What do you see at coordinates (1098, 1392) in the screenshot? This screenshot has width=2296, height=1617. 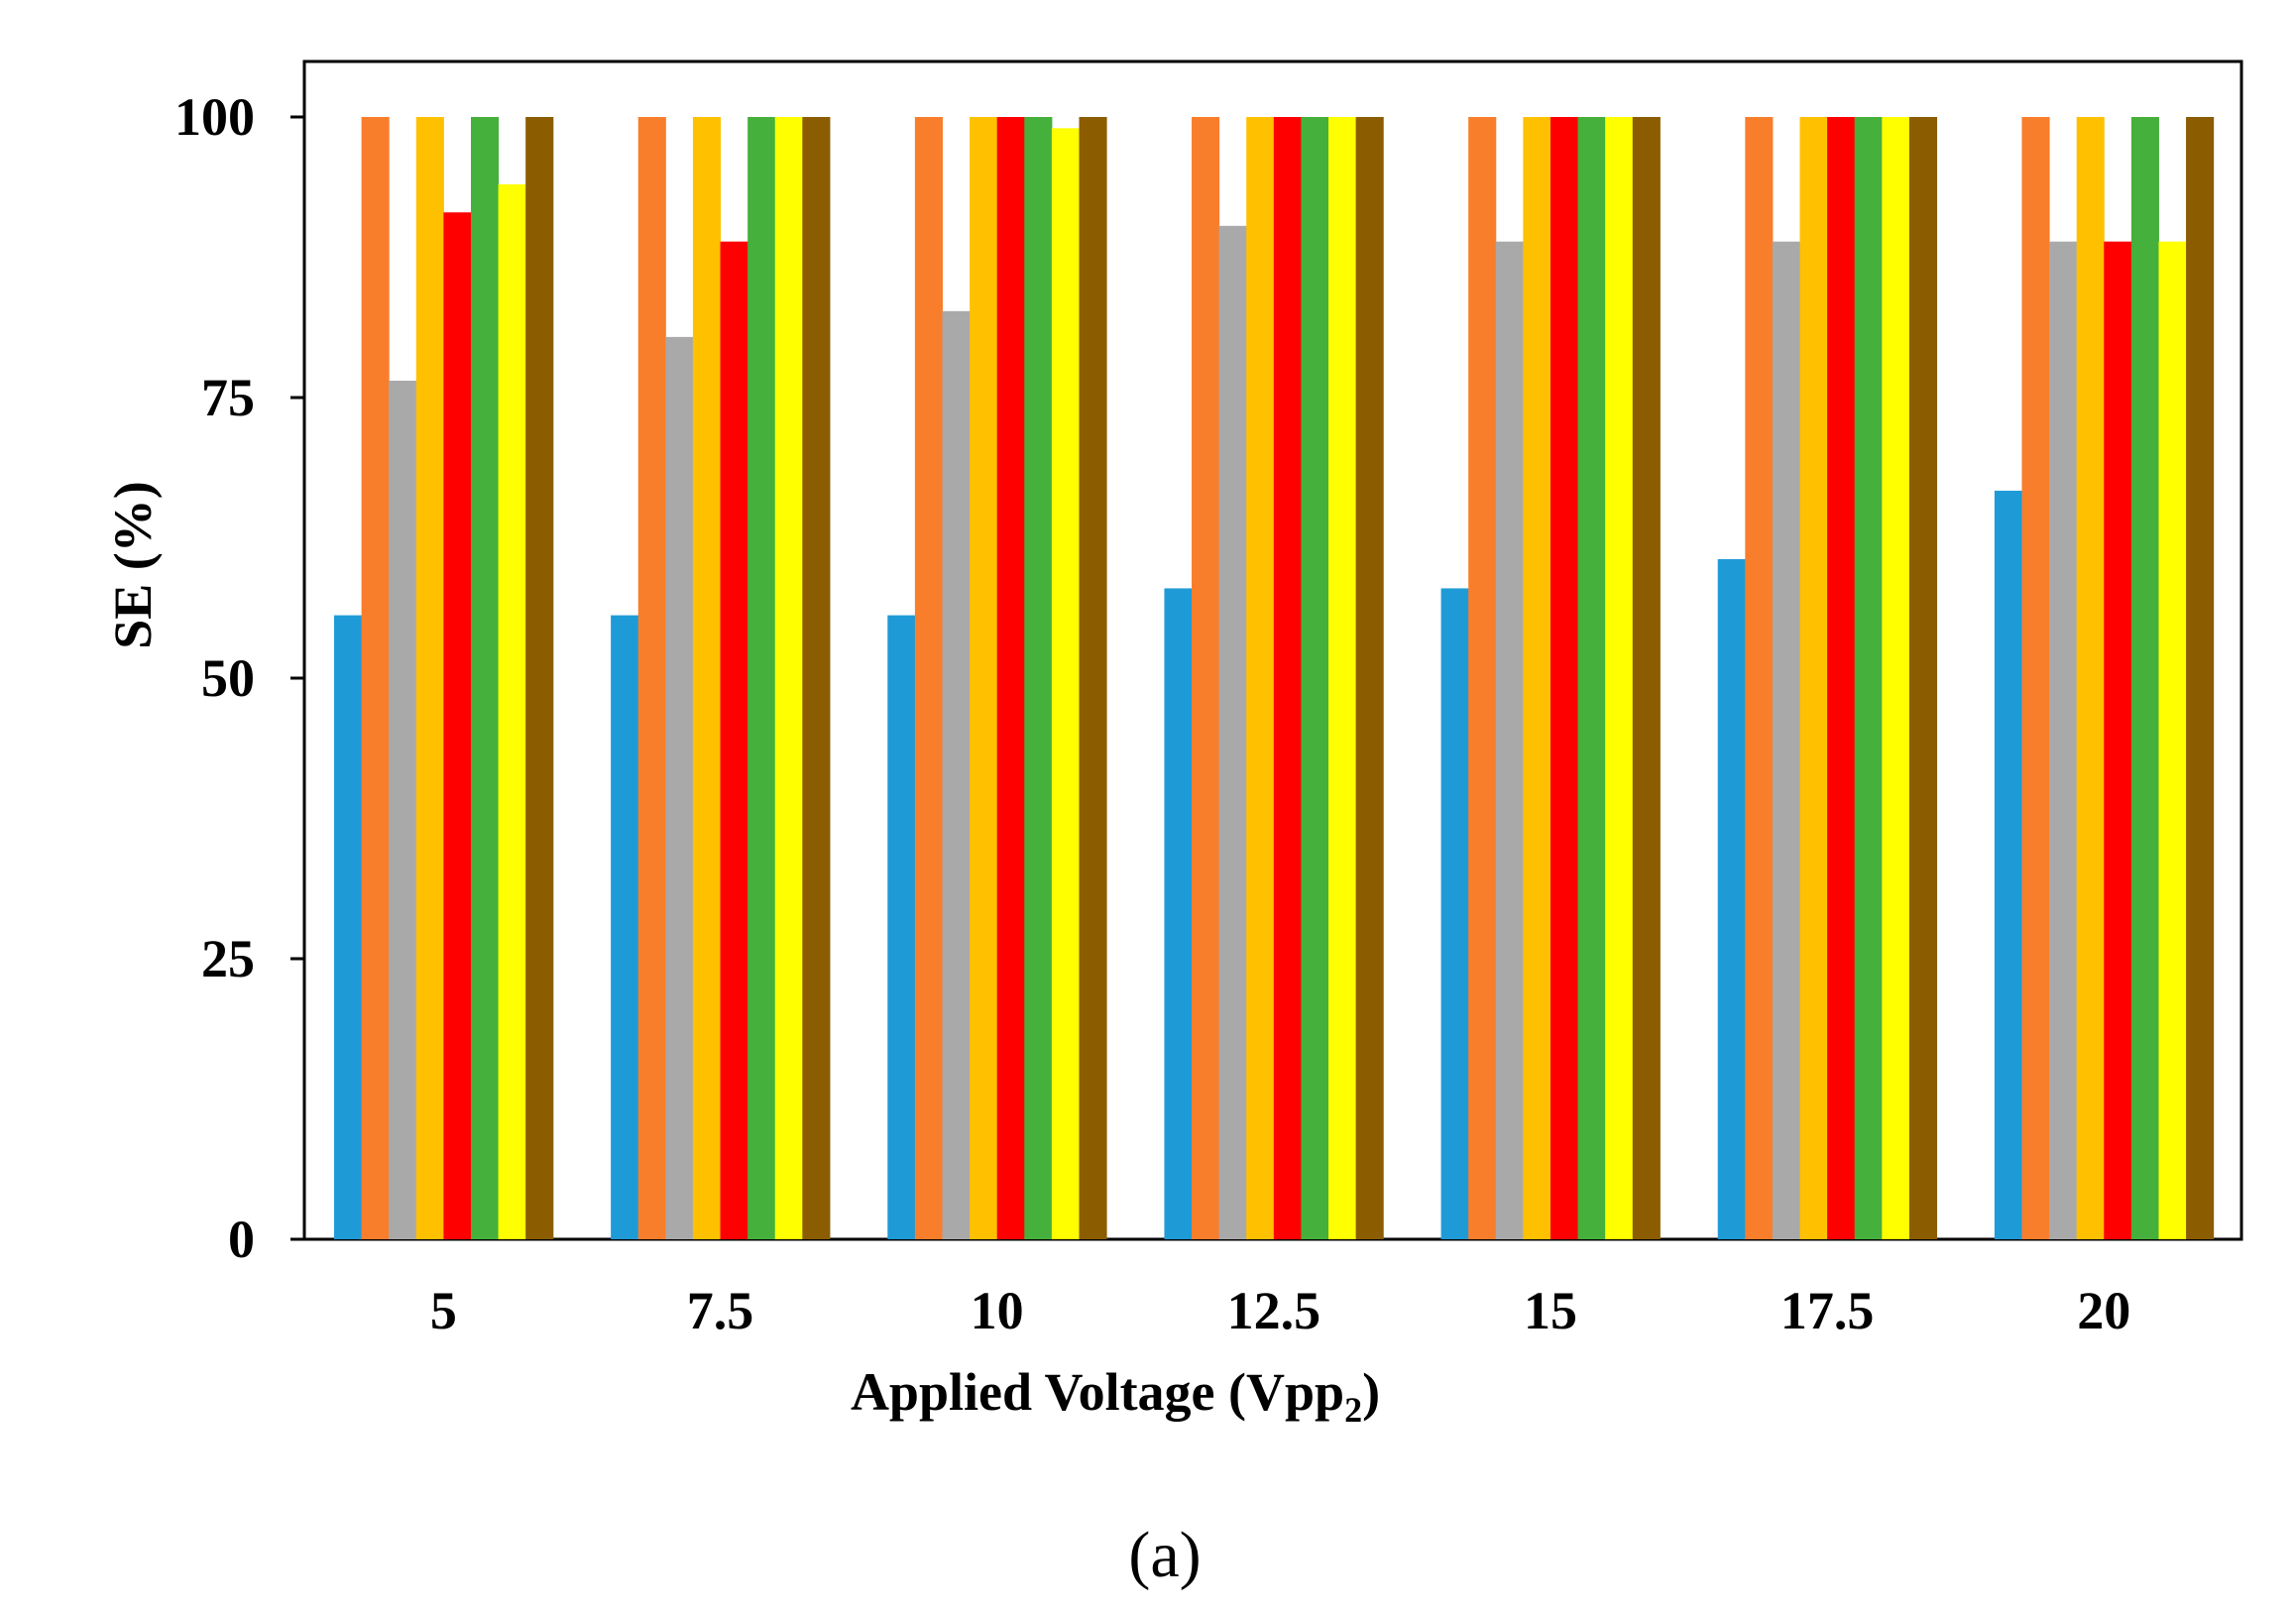 I see `x-axis-title-main: Applied Voltage (Vpp` at bounding box center [1098, 1392].